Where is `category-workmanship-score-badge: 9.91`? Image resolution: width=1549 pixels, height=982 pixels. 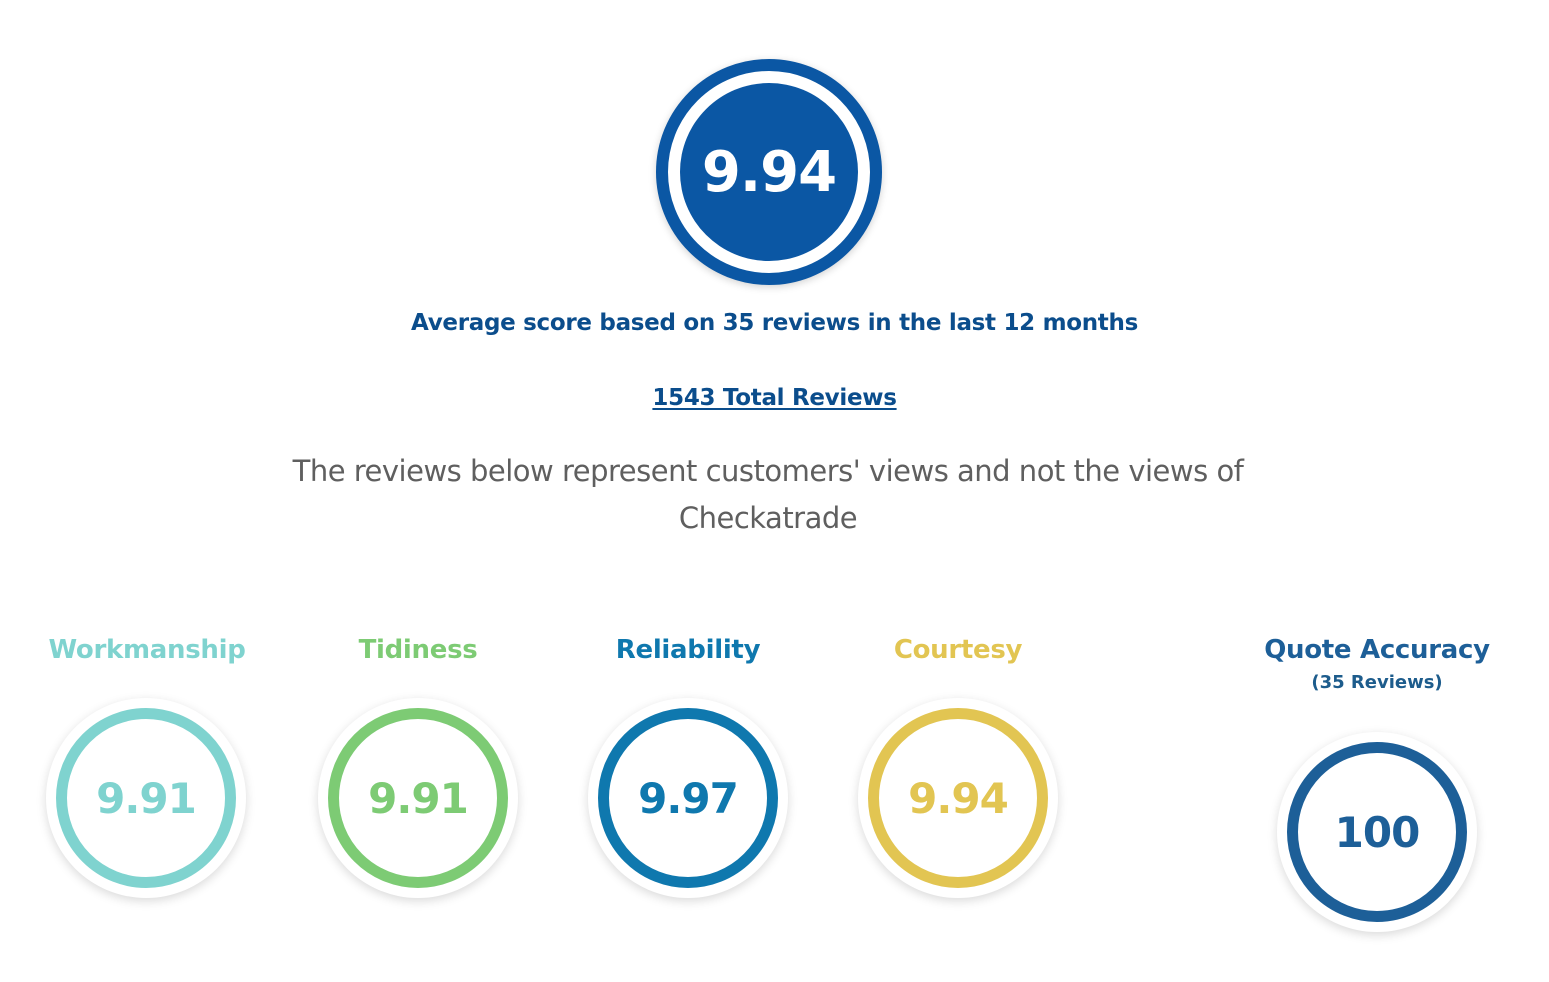
category-workmanship-score-badge: 9.91 is located at coordinates (146, 798).